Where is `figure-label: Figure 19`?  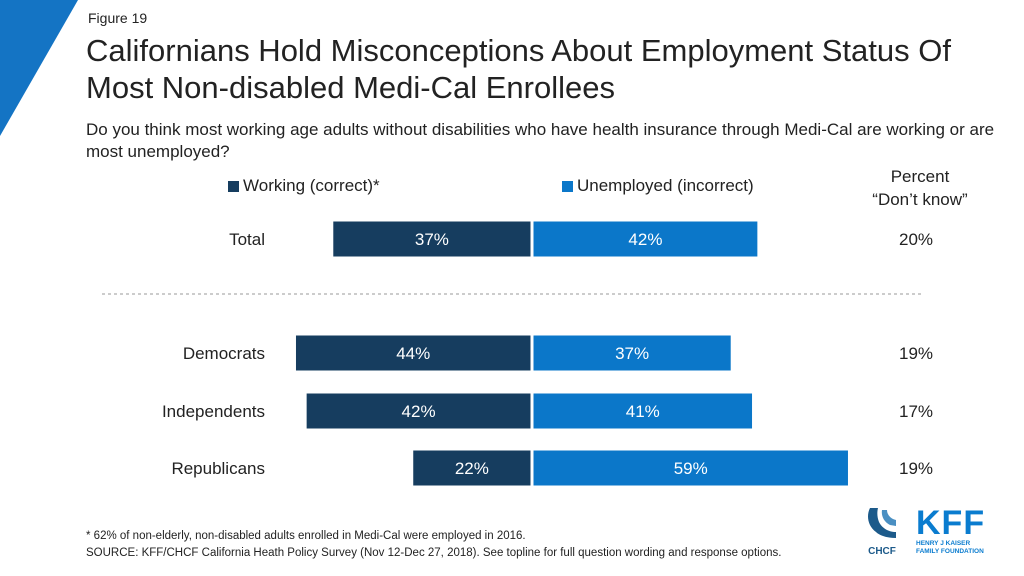
figure-label: Figure 19 is located at coordinates (118, 18).